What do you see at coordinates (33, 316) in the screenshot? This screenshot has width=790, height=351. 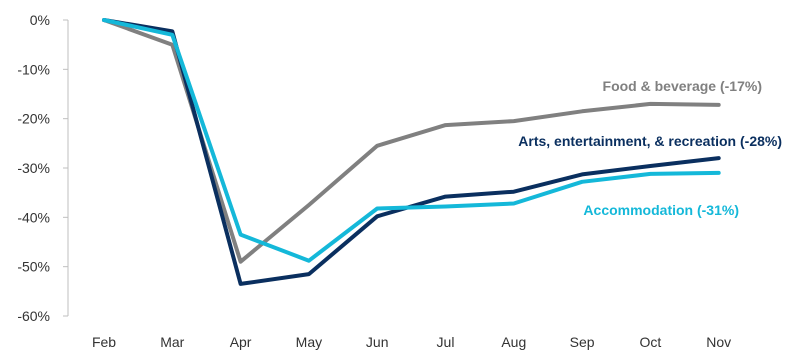 I see `y-tick-label: -60%` at bounding box center [33, 316].